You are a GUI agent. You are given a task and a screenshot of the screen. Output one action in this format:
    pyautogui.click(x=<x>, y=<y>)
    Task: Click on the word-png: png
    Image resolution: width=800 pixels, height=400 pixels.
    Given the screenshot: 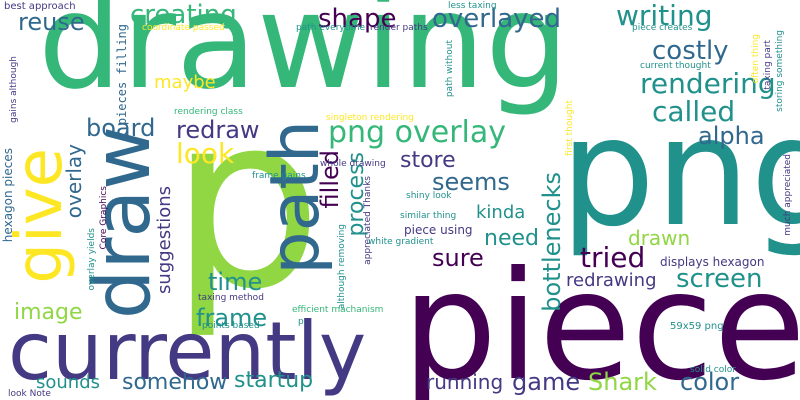 What is the action you would take?
    pyautogui.click(x=680, y=173)
    